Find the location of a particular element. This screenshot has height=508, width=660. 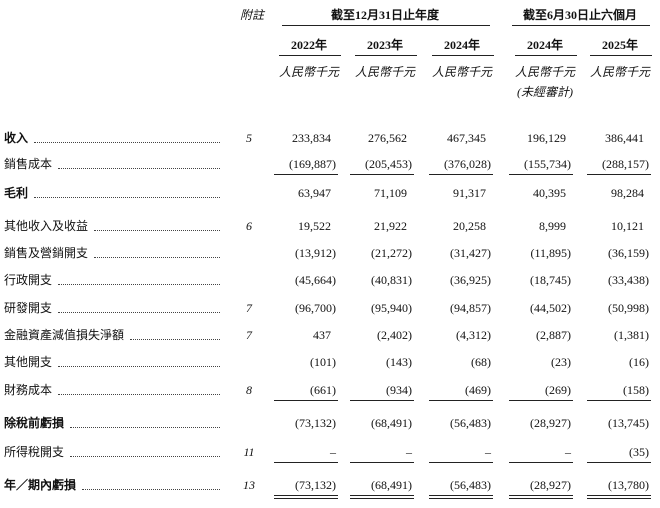

value: (18,745) is located at coordinates (550, 280).